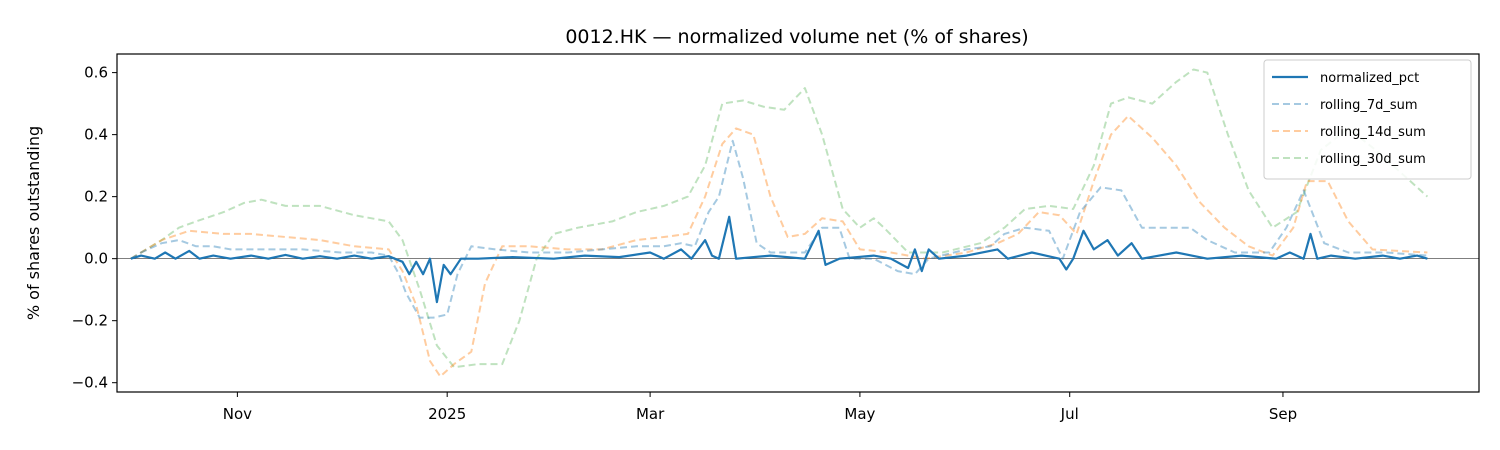 This screenshot has height=450, width=1500. What do you see at coordinates (90, 383) in the screenshot?
I see `y-tick-label: −0.4` at bounding box center [90, 383].